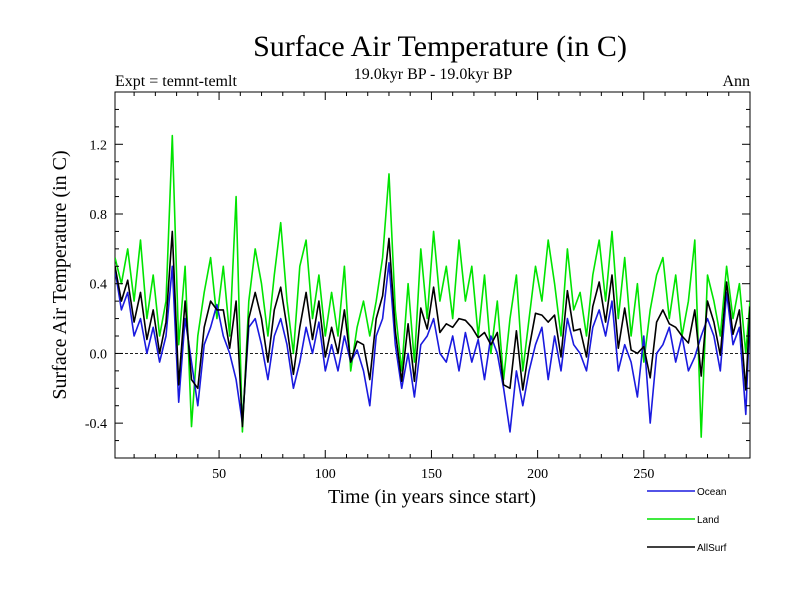 The height and width of the screenshot is (600, 800). What do you see at coordinates (433, 74) in the screenshot?
I see `chart-subtitle: 19.0kyr BP - 19.0kyr BP` at bounding box center [433, 74].